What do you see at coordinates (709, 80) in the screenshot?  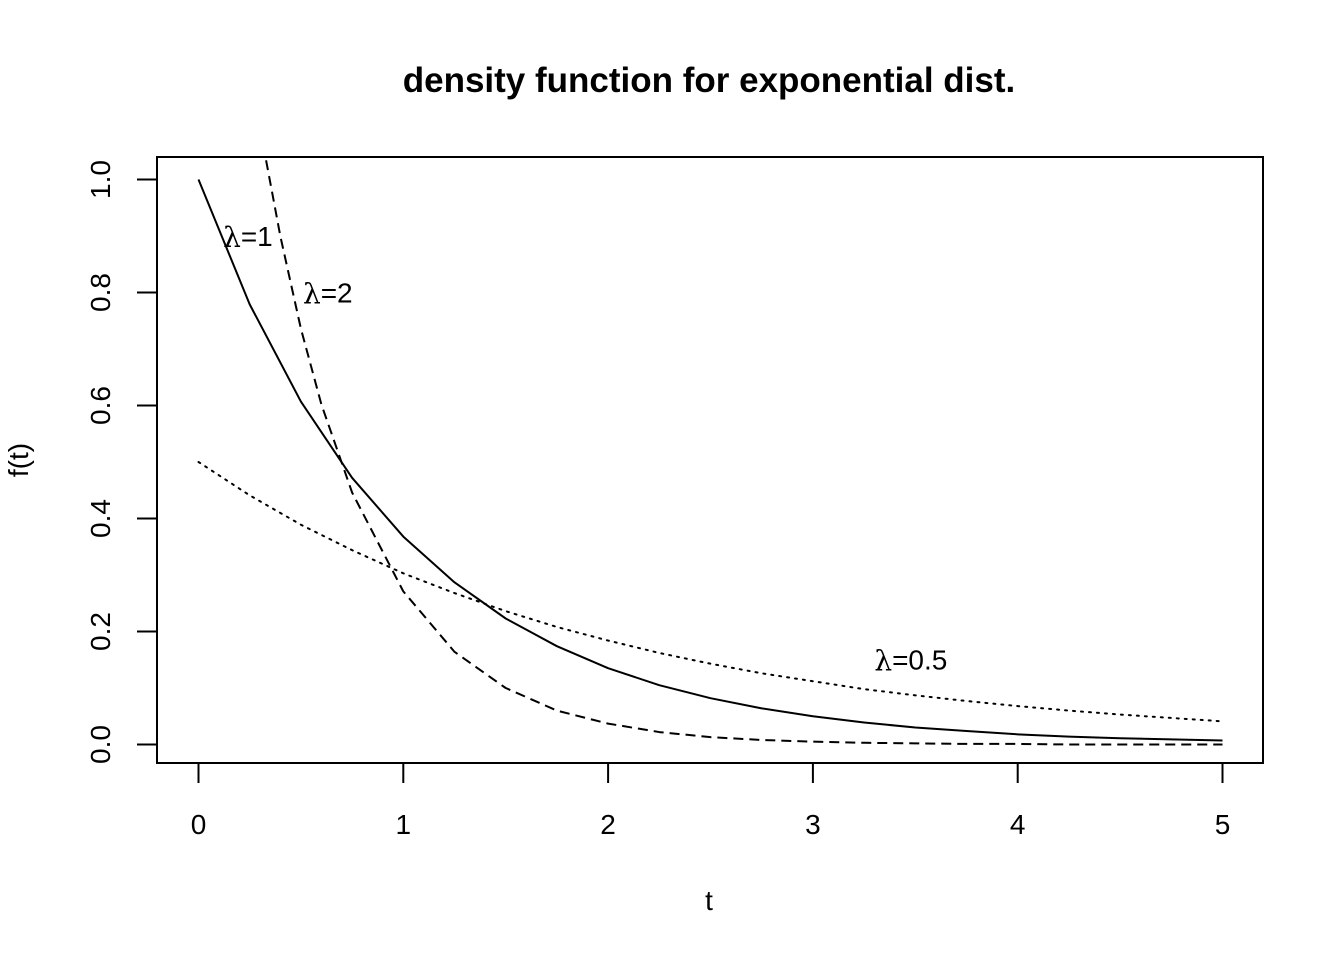 I see `chart-title: density function for exponential dist.` at bounding box center [709, 80].